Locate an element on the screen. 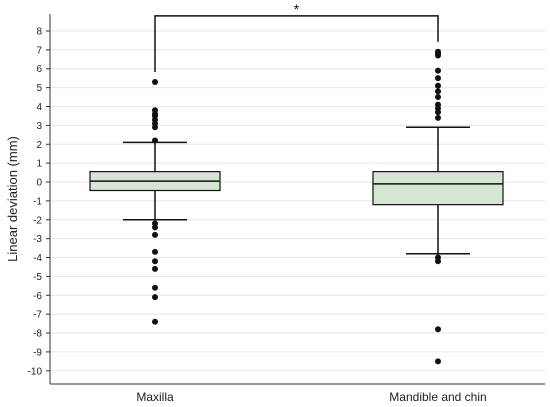 The image size is (550, 407). y-tick-label: -1 is located at coordinates (37, 201).